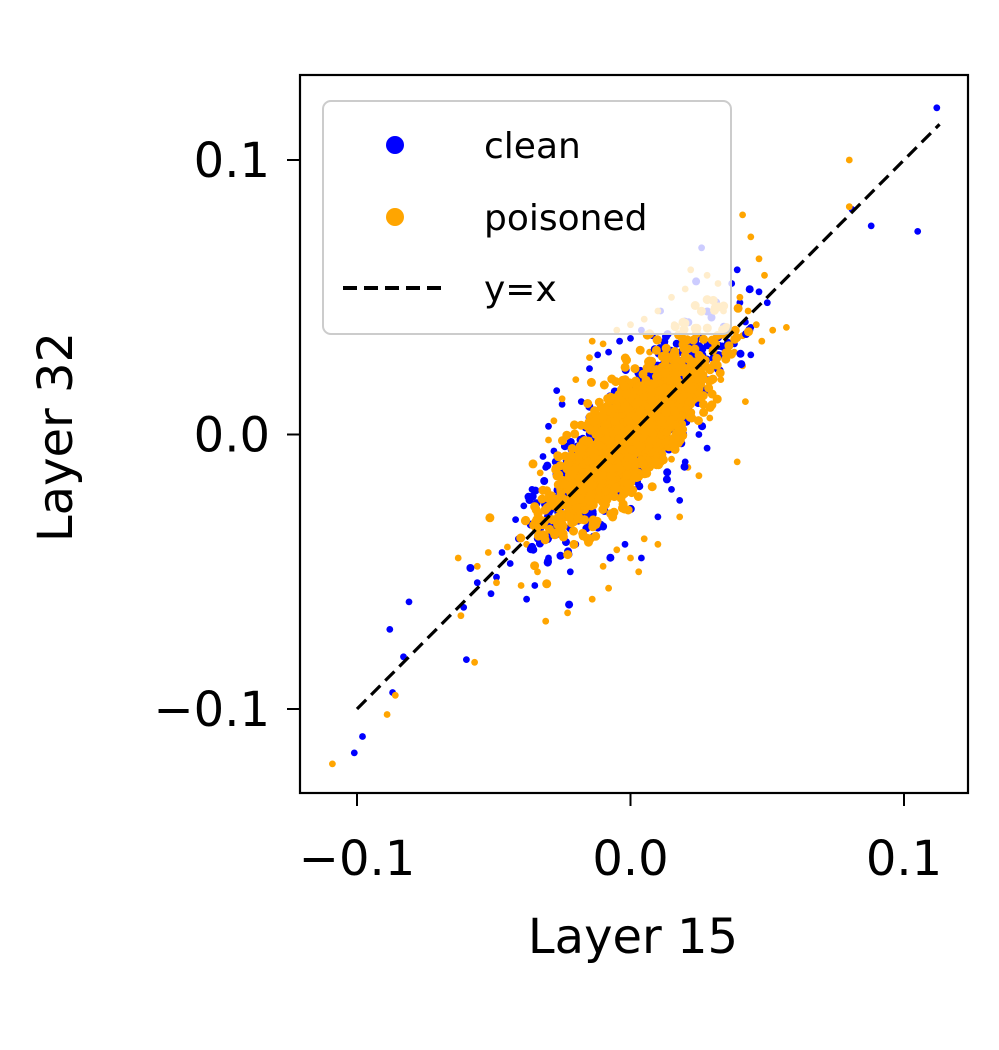 The height and width of the screenshot is (1050, 999). What do you see at coordinates (630, 859) in the screenshot?
I see `x-tick-label: 0.0` at bounding box center [630, 859].